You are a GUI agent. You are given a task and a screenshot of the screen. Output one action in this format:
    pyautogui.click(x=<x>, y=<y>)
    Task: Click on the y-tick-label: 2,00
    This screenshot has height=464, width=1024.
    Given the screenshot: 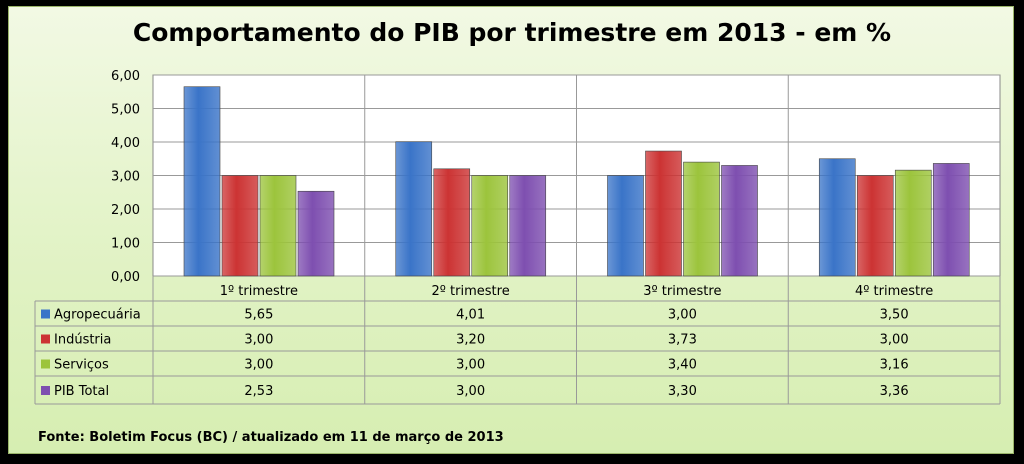 What is the action you would take?
    pyautogui.click(x=125, y=210)
    